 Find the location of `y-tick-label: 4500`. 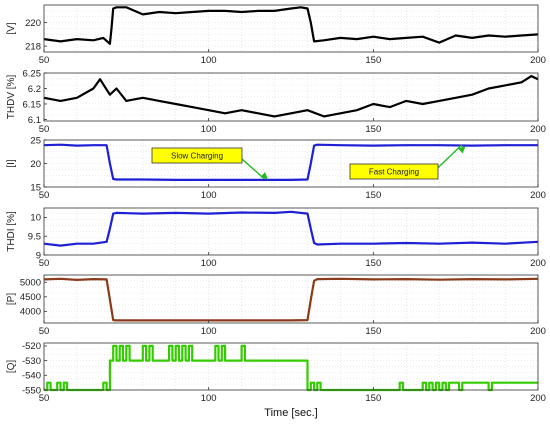

y-tick-label: 4500 is located at coordinates (30, 297).